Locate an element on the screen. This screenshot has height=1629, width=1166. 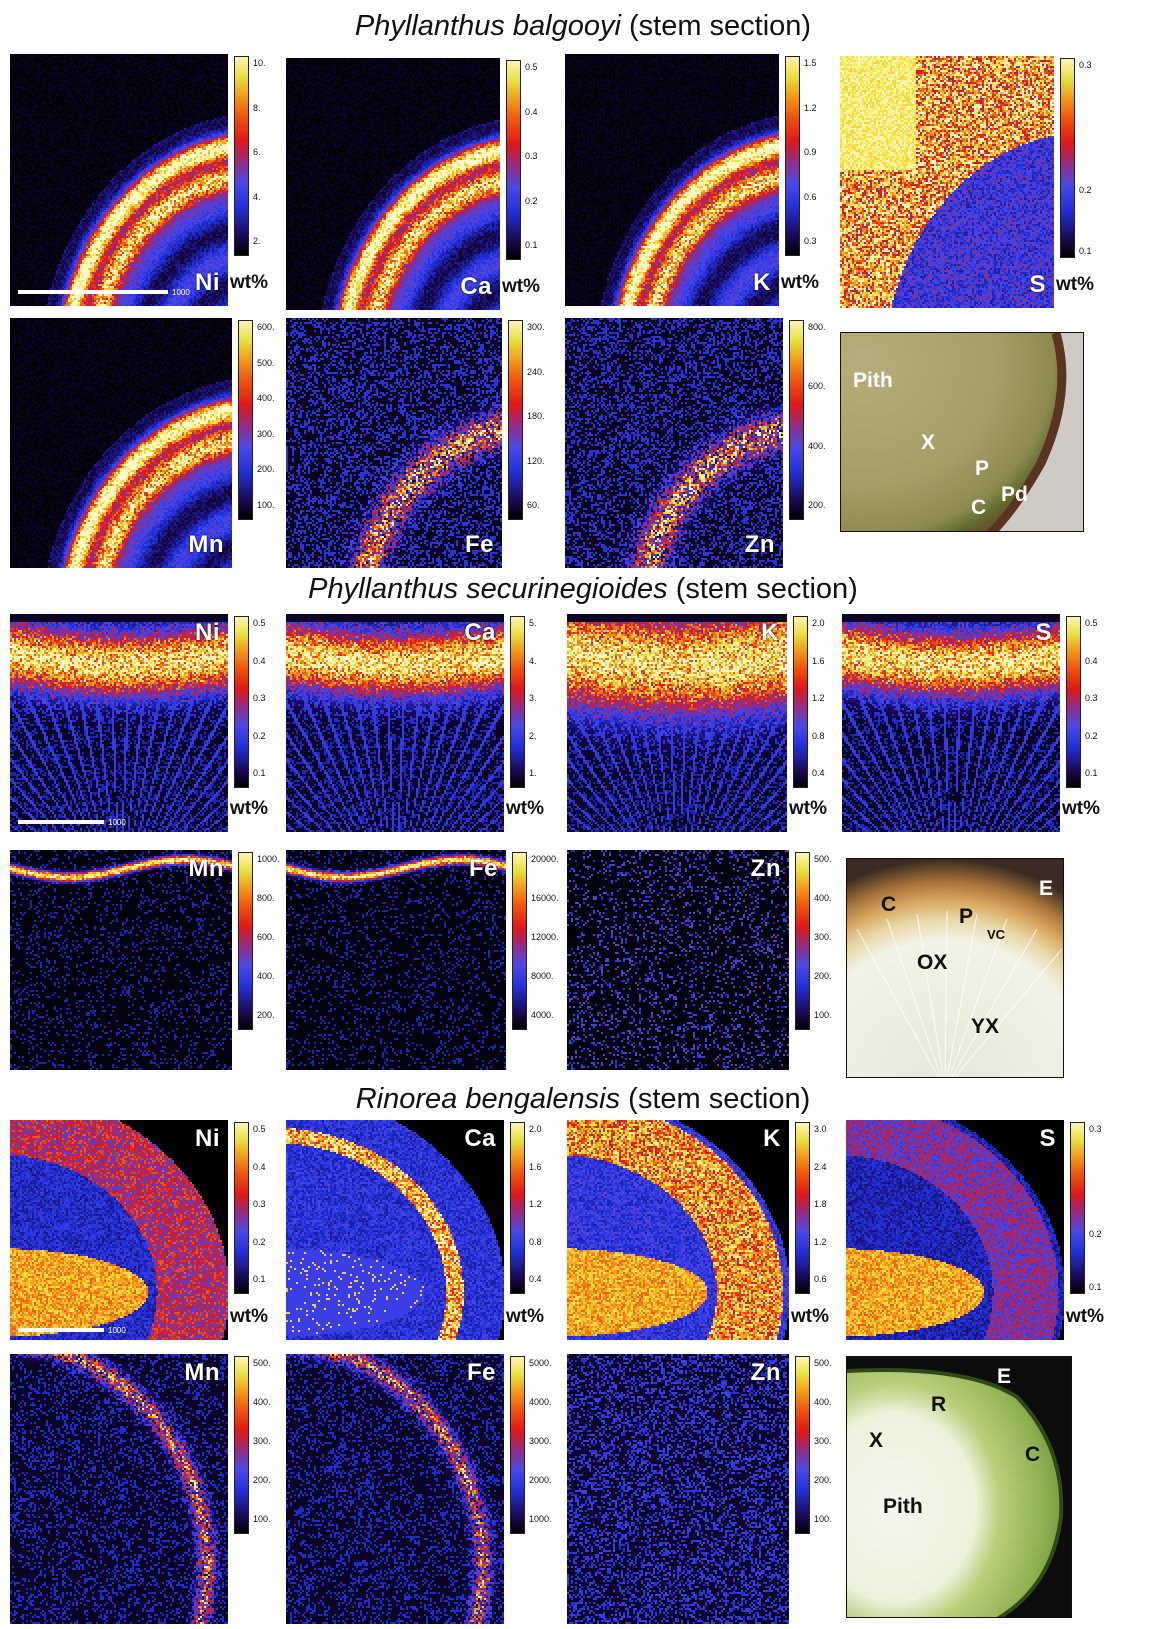
colorbar-tick-label: 60. is located at coordinates (533, 505).